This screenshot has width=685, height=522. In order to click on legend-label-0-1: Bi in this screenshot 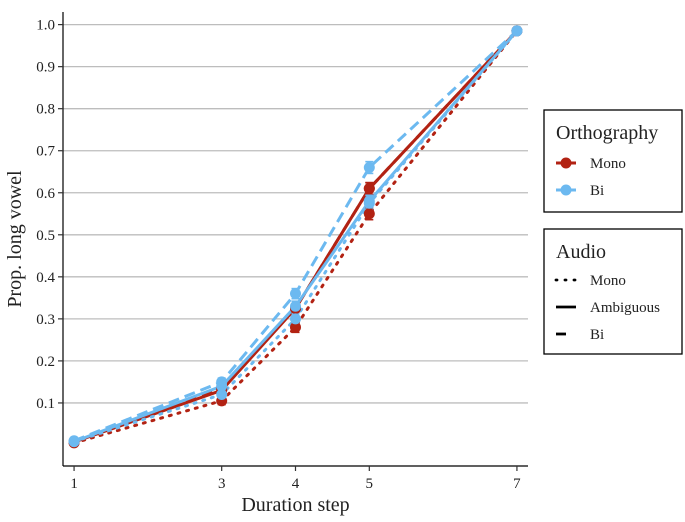, I will do `click(597, 191)`.